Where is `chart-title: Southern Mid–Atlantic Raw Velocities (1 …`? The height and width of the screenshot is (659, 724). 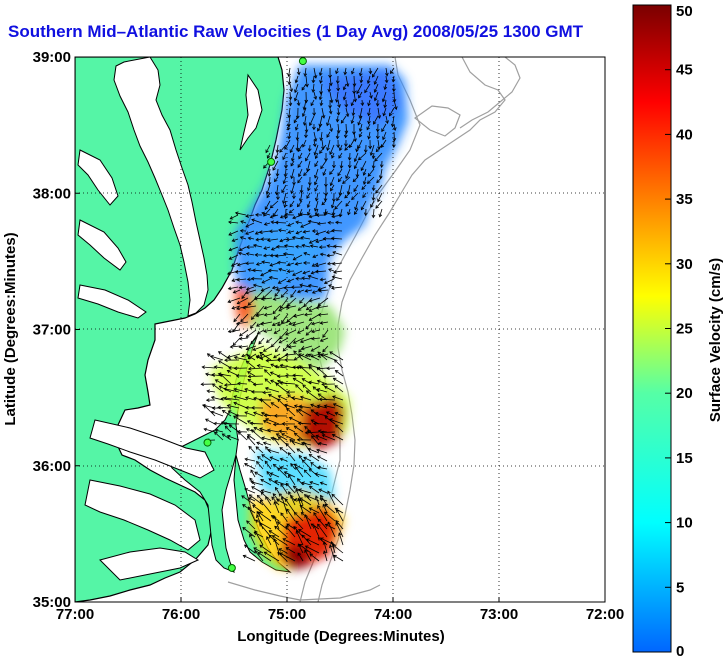 chart-title: Southern Mid–Atlantic Raw Velocities (1 … is located at coordinates (296, 31).